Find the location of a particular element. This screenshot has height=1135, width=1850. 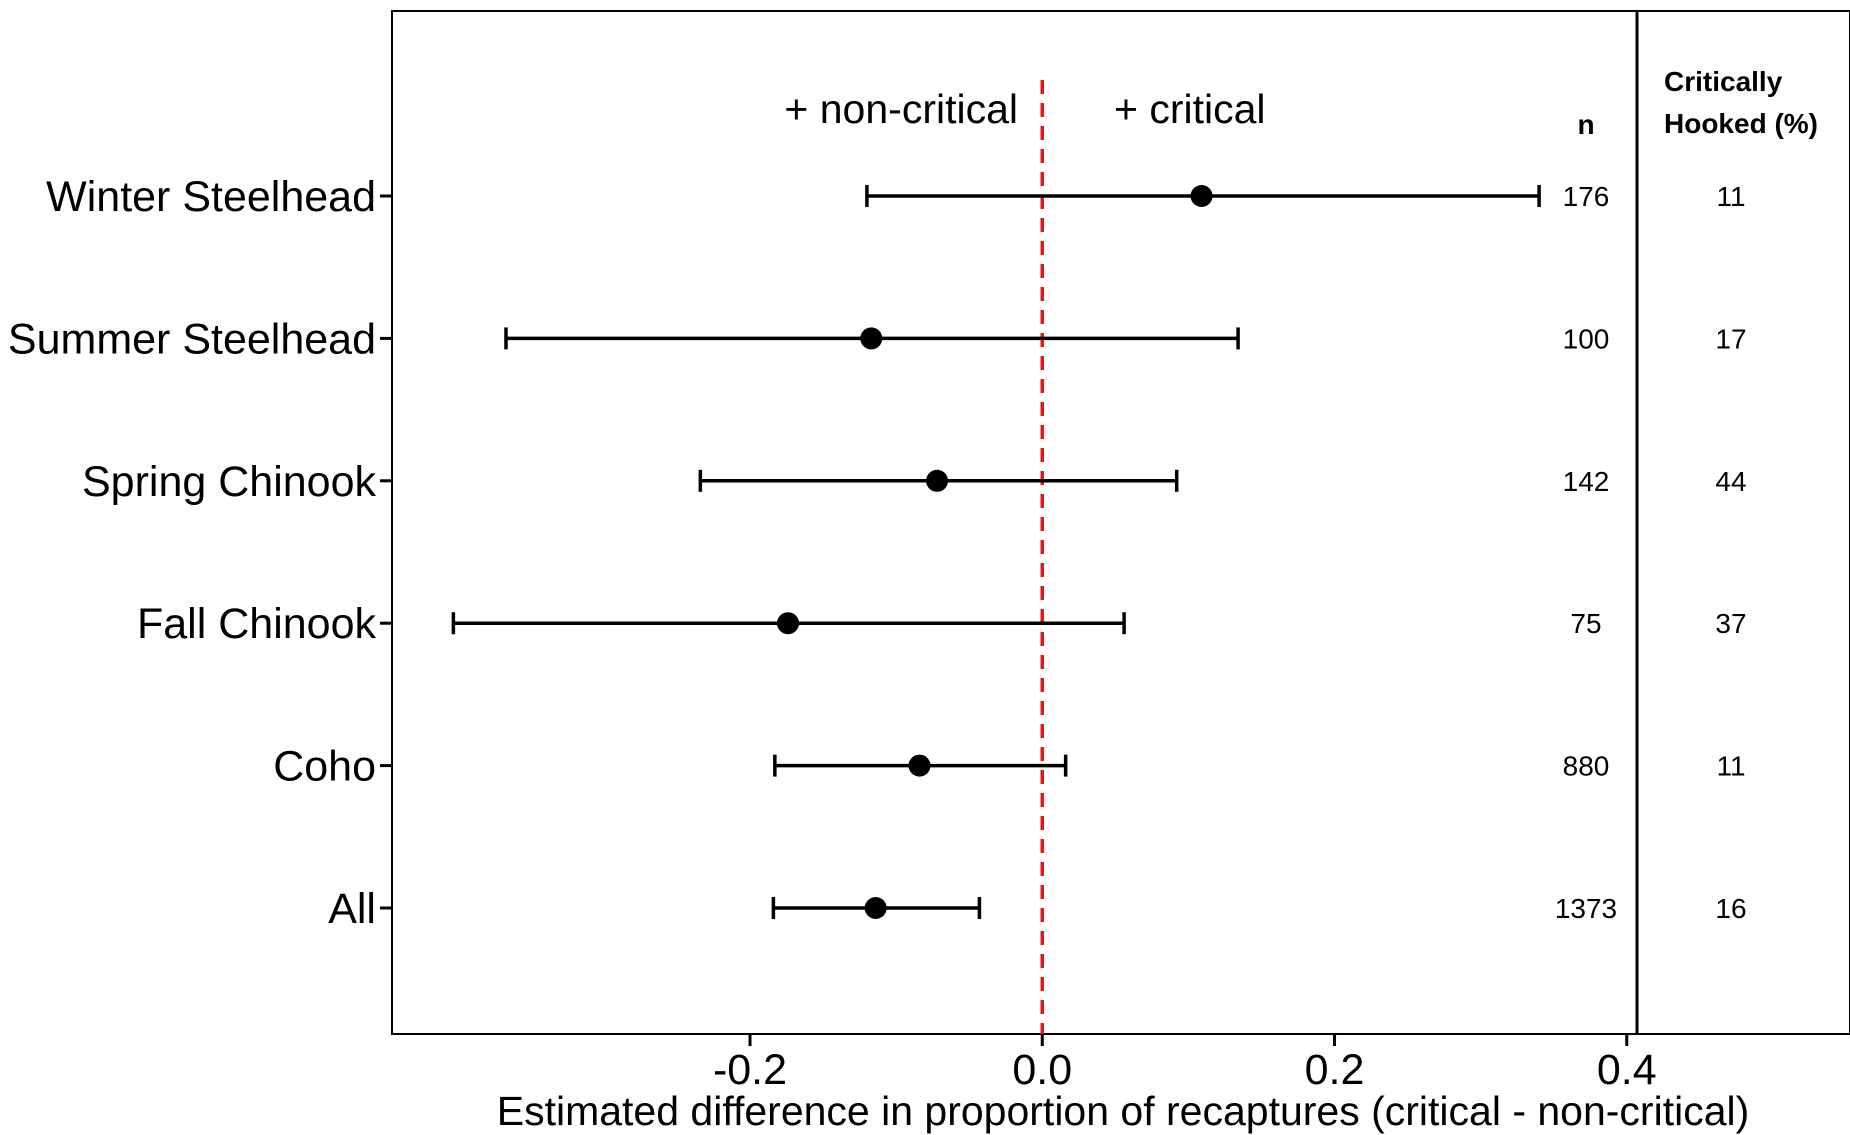

n-value: 880 is located at coordinates (1586, 766).